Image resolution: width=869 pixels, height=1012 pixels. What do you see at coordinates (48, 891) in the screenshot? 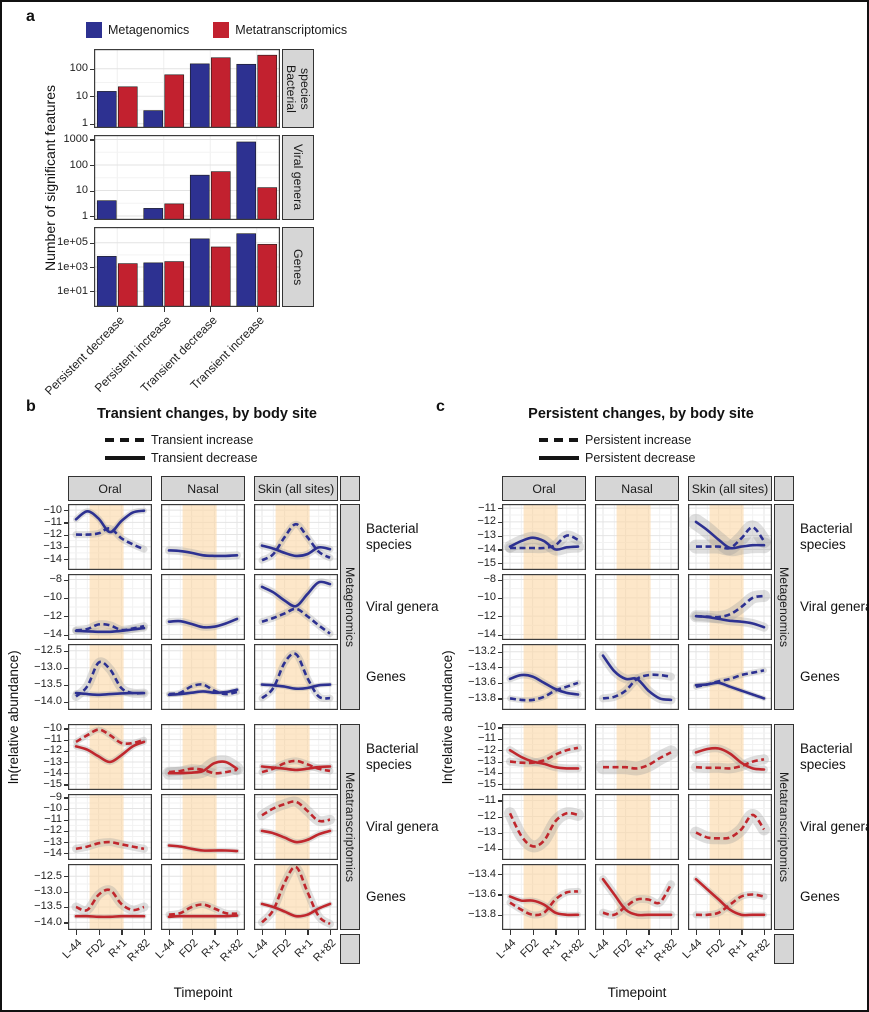
I see `y-tick-label: −13.0` at bounding box center [48, 891].